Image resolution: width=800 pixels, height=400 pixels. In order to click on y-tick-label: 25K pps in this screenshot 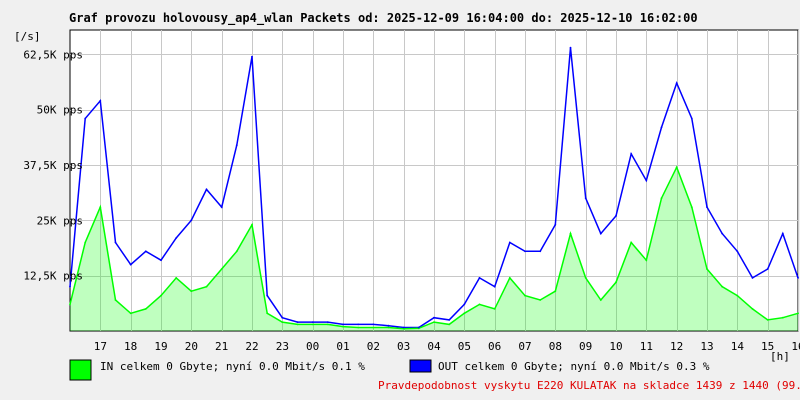, I will do `click(60, 220)`.